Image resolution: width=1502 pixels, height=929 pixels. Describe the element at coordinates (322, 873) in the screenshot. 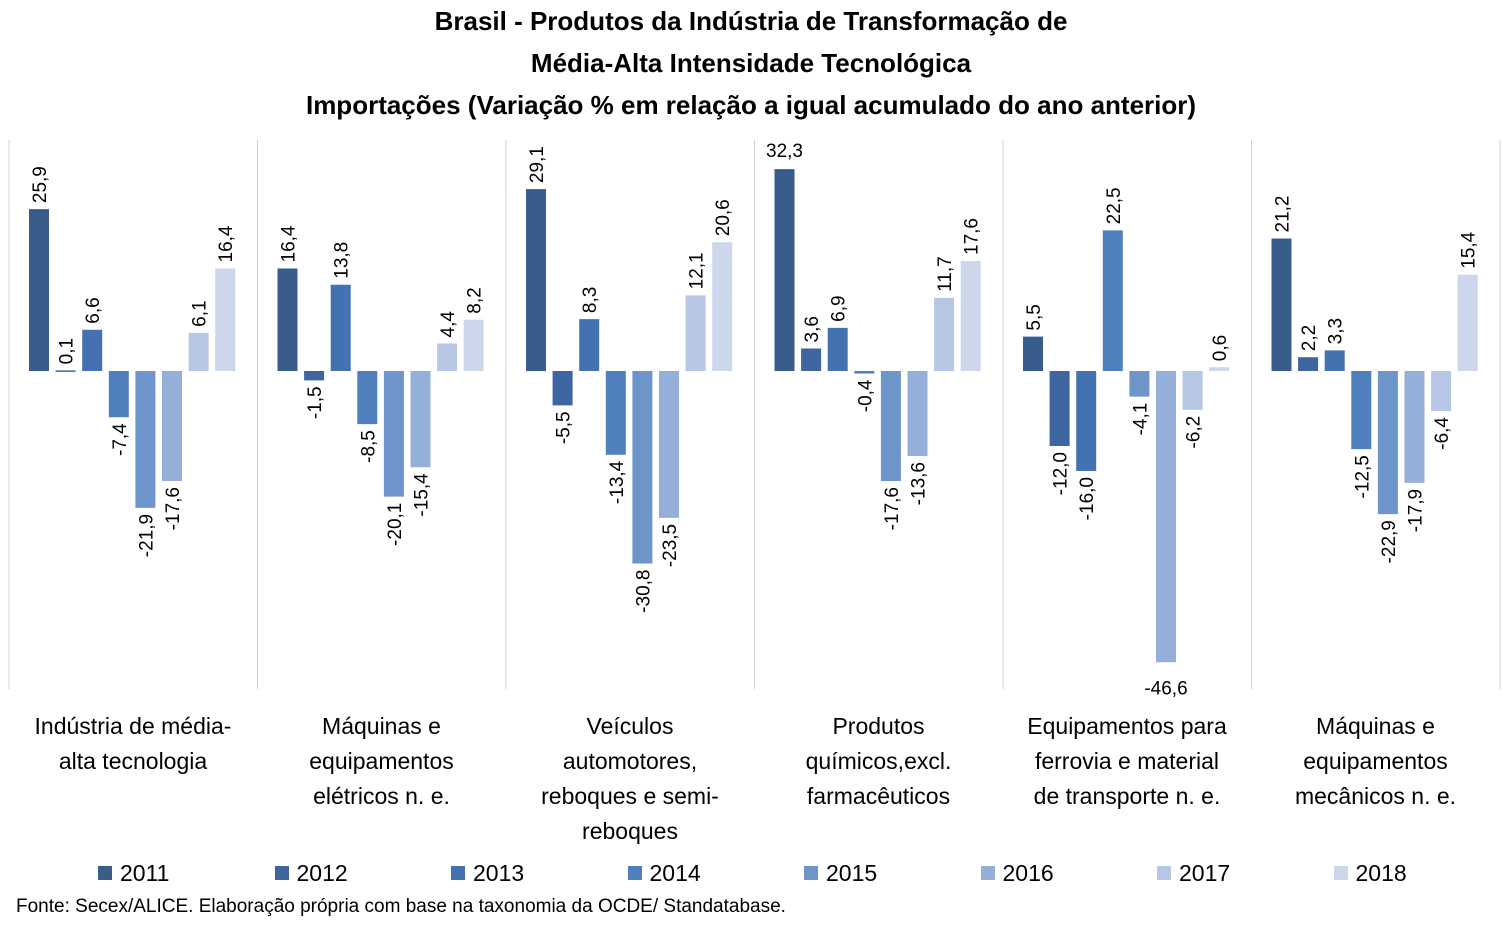

I see `legend-label: 2012` at that location.